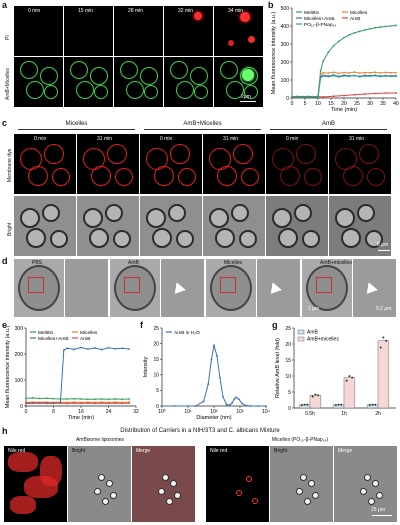 The image size is (400, 525). What do you see at coordinates (198, 16) in the screenshot?
I see `pi-stained-cell` at bounding box center [198, 16].